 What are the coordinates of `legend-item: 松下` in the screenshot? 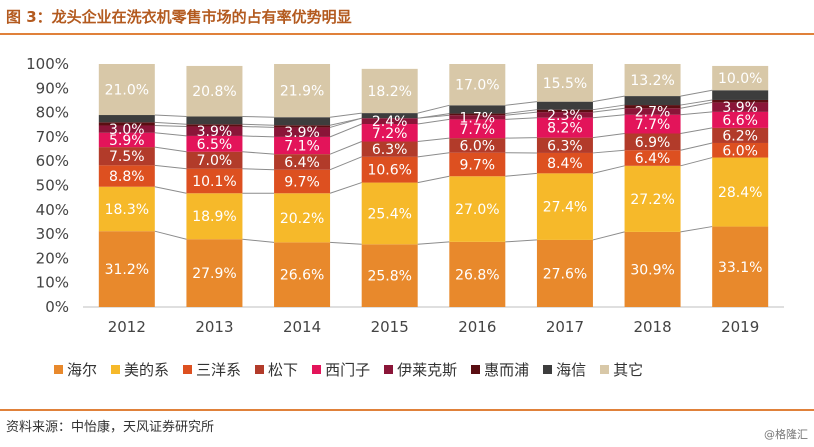 It's located at (276, 369).